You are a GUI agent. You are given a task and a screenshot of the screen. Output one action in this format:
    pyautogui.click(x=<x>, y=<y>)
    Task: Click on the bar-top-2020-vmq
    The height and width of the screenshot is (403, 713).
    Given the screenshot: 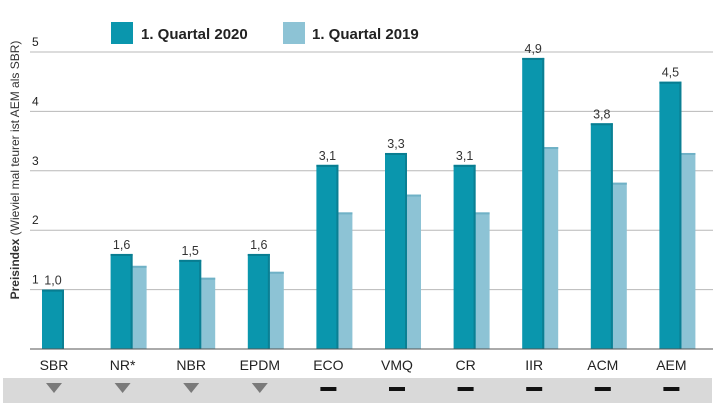 What is the action you would take?
    pyautogui.click(x=396, y=153)
    